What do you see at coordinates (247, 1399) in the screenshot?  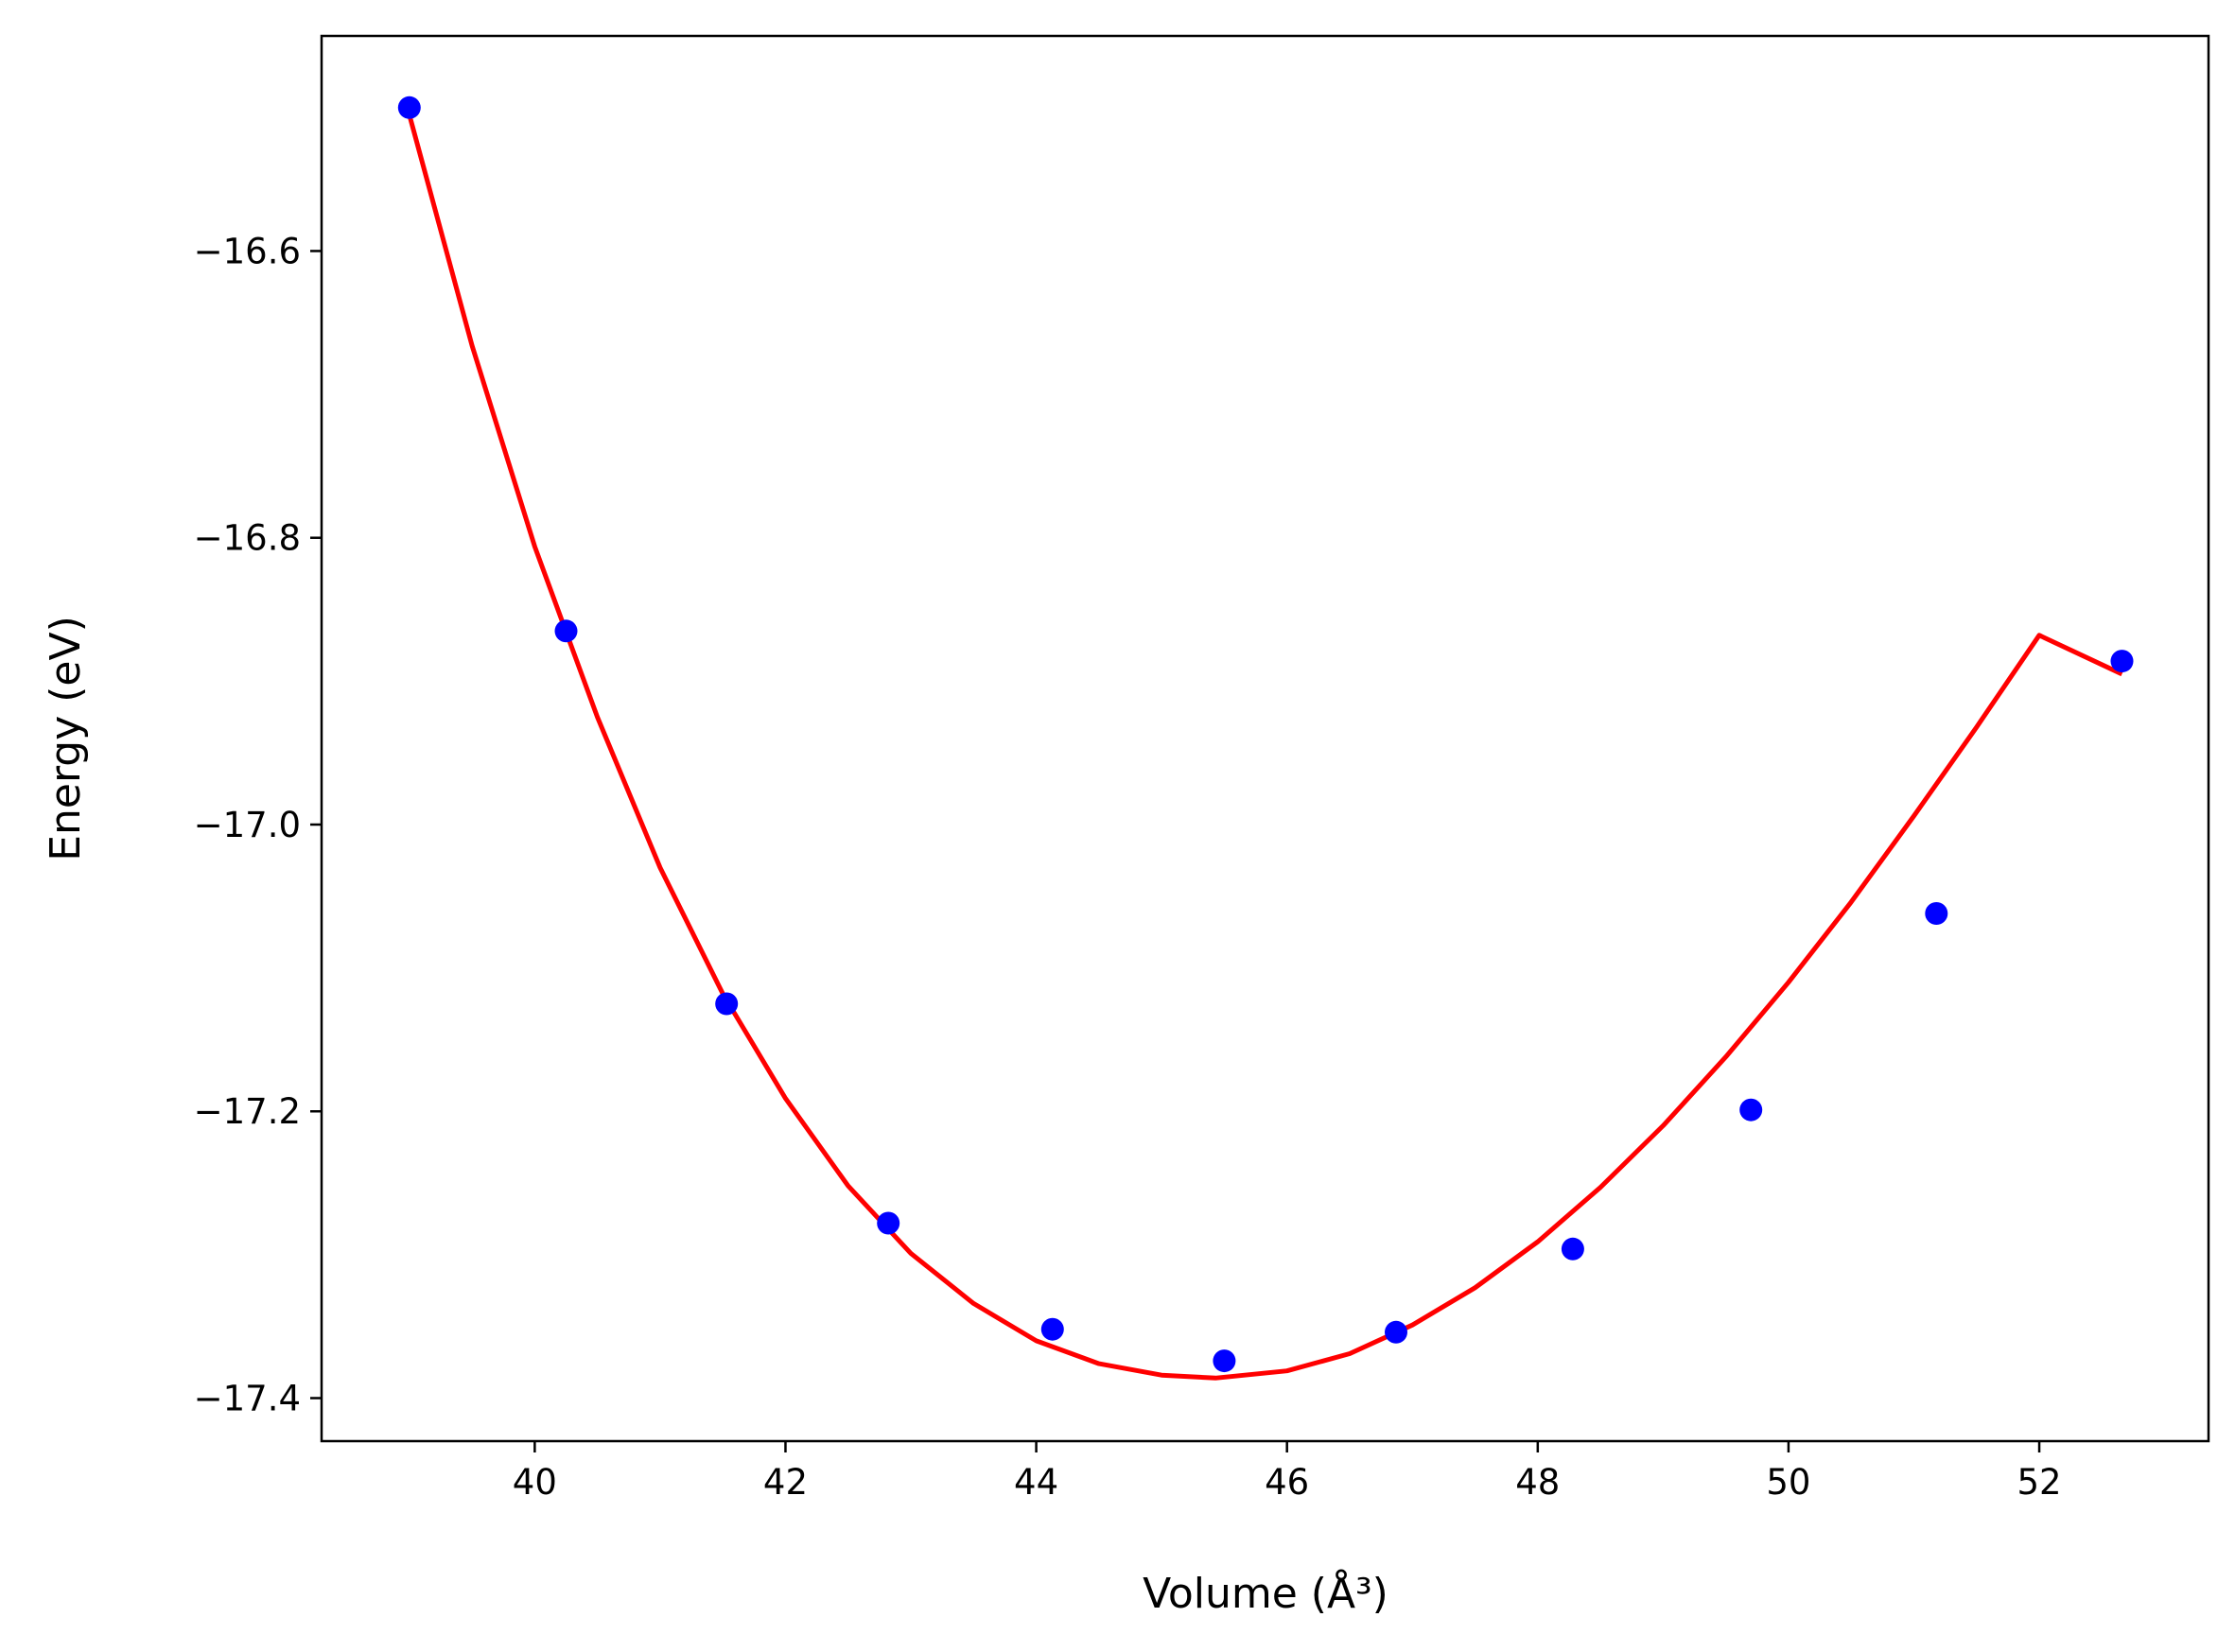 I see `y-tick-label: −17.4` at bounding box center [247, 1399].